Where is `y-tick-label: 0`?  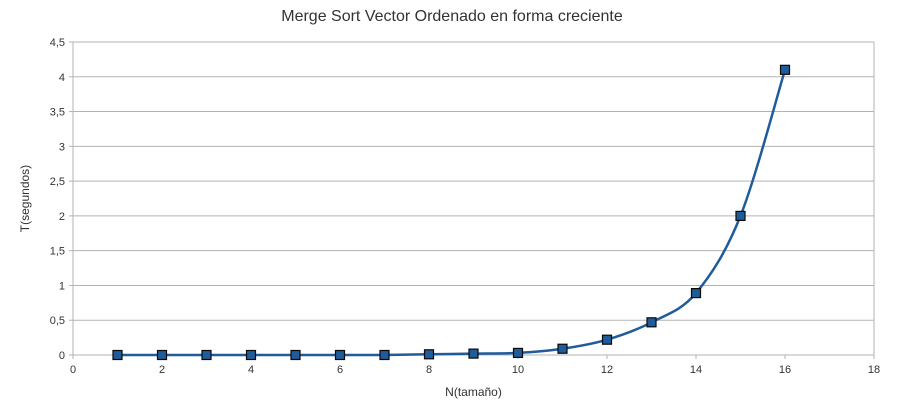
y-tick-label: 0 is located at coordinates (62, 356).